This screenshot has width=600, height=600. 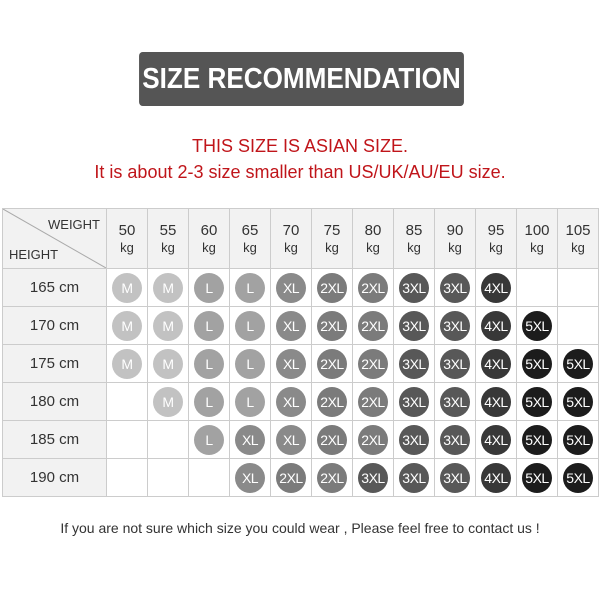 I want to click on height-cell: 180 cm, so click(x=54, y=401).